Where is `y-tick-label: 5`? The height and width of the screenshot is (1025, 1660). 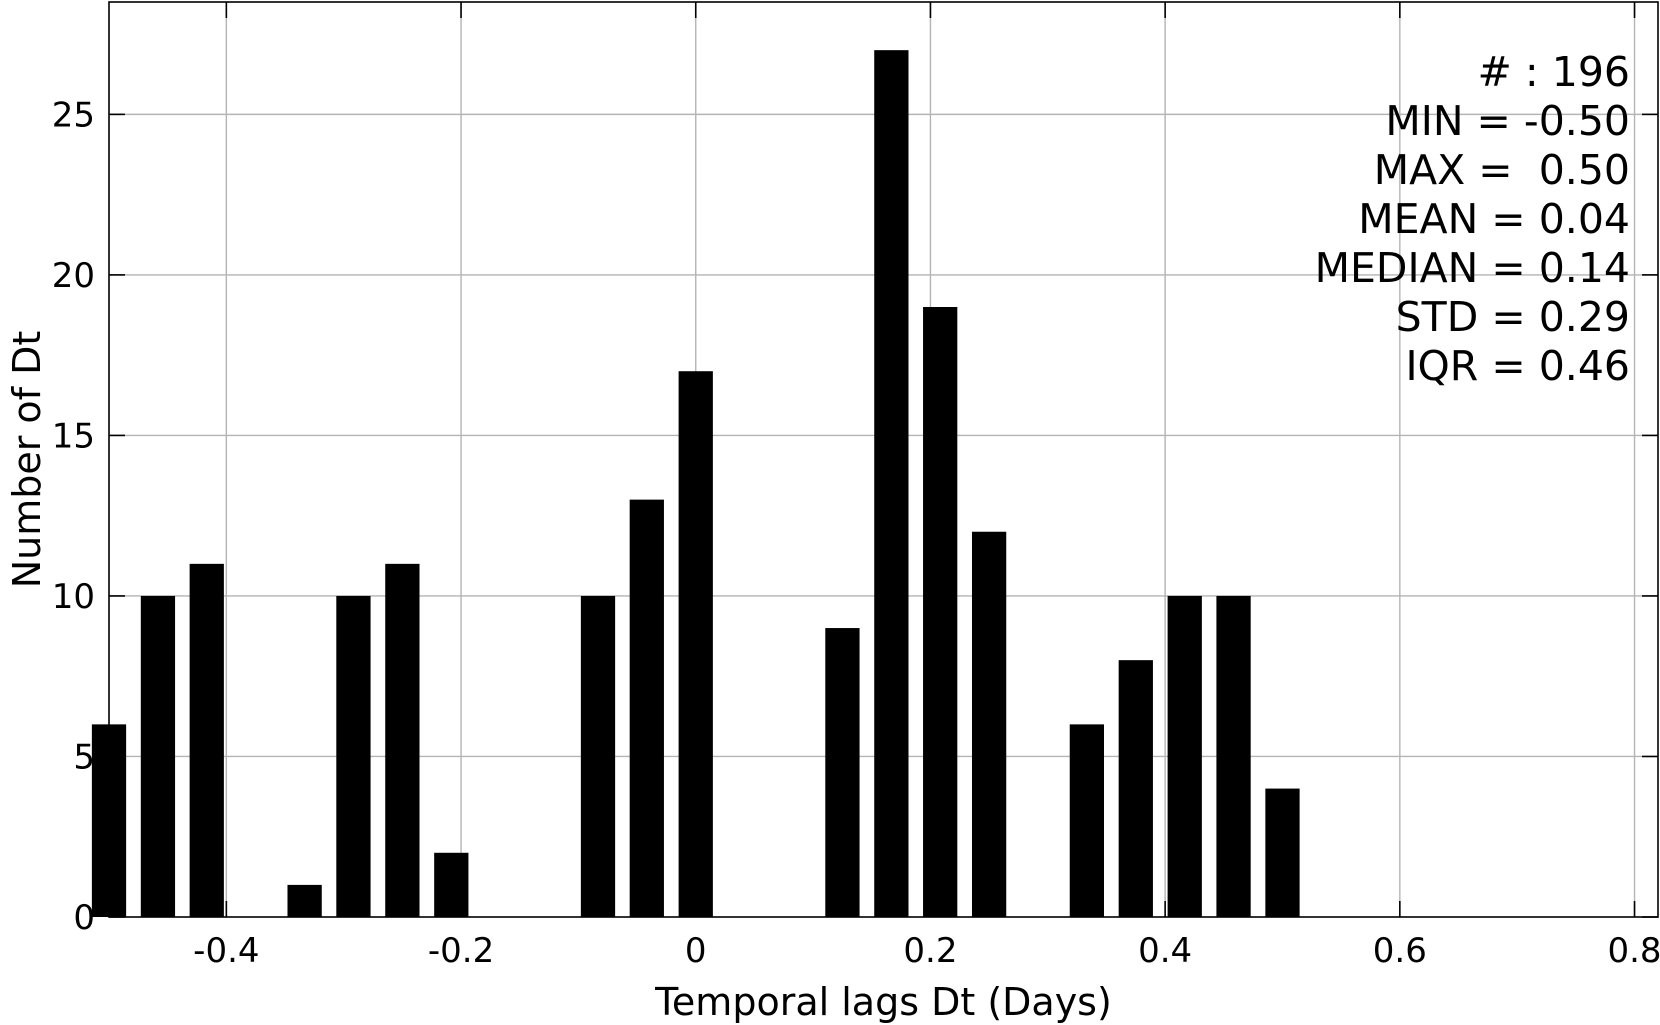
y-tick-label: 5 is located at coordinates (84, 757).